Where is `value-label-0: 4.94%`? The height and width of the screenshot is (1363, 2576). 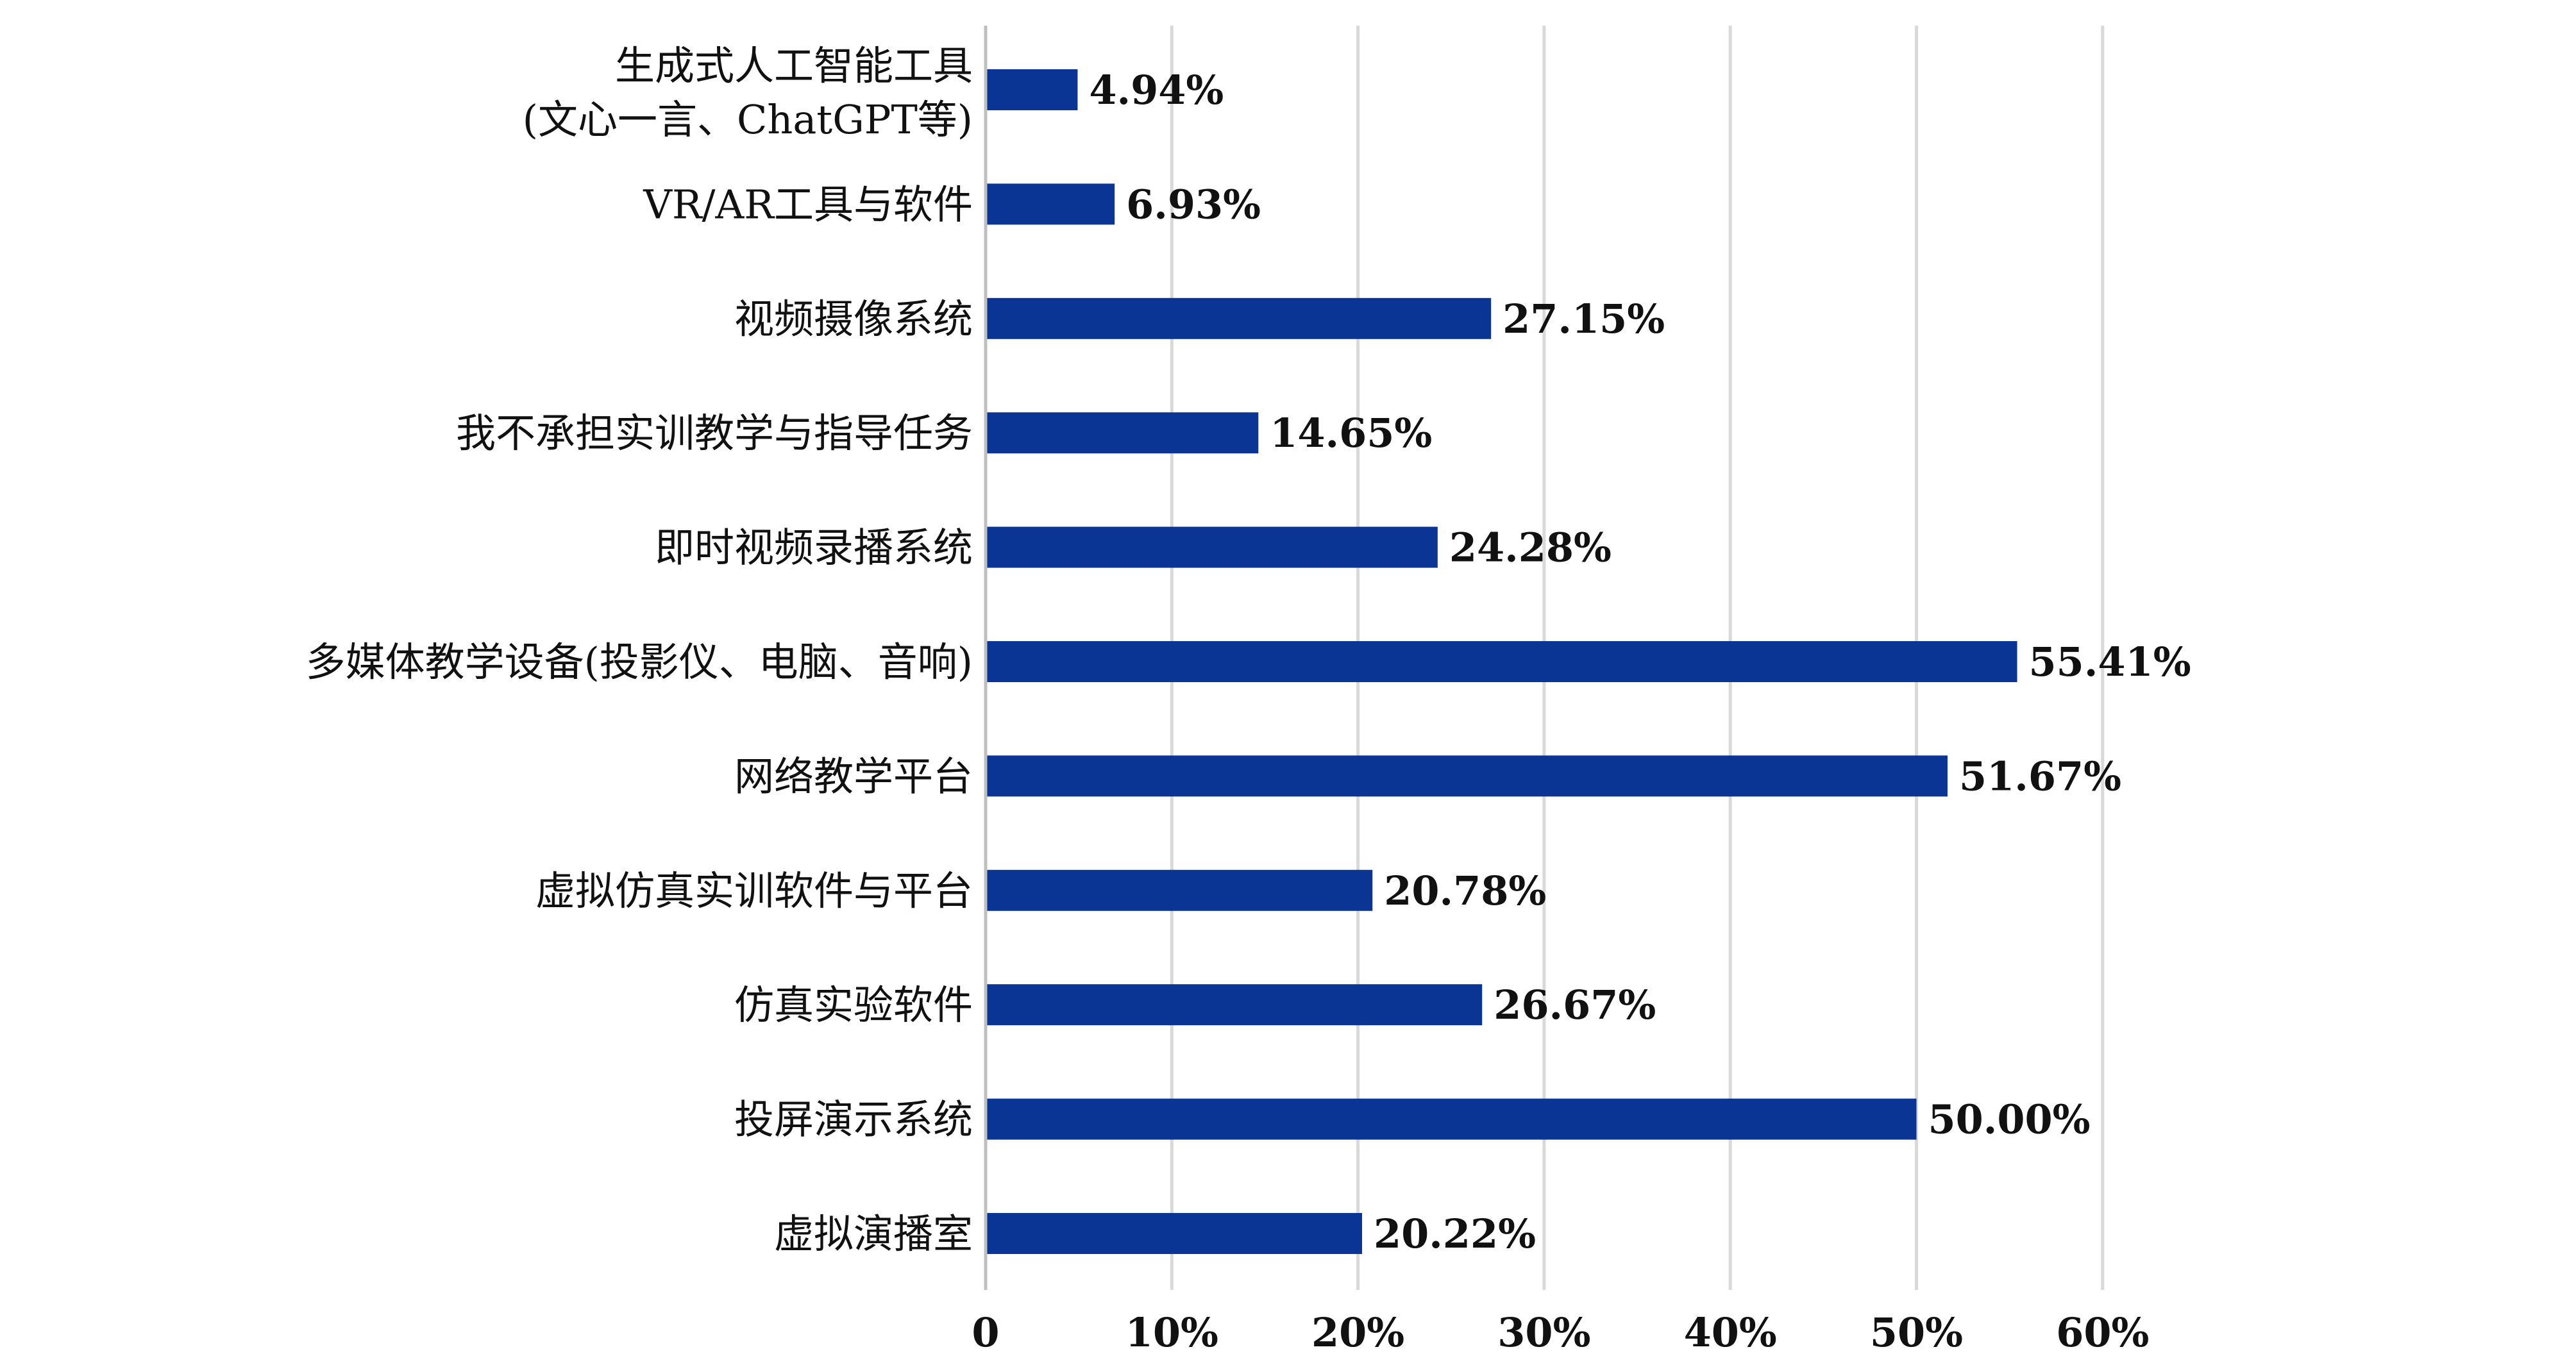
value-label-0: 4.94% is located at coordinates (1156, 90).